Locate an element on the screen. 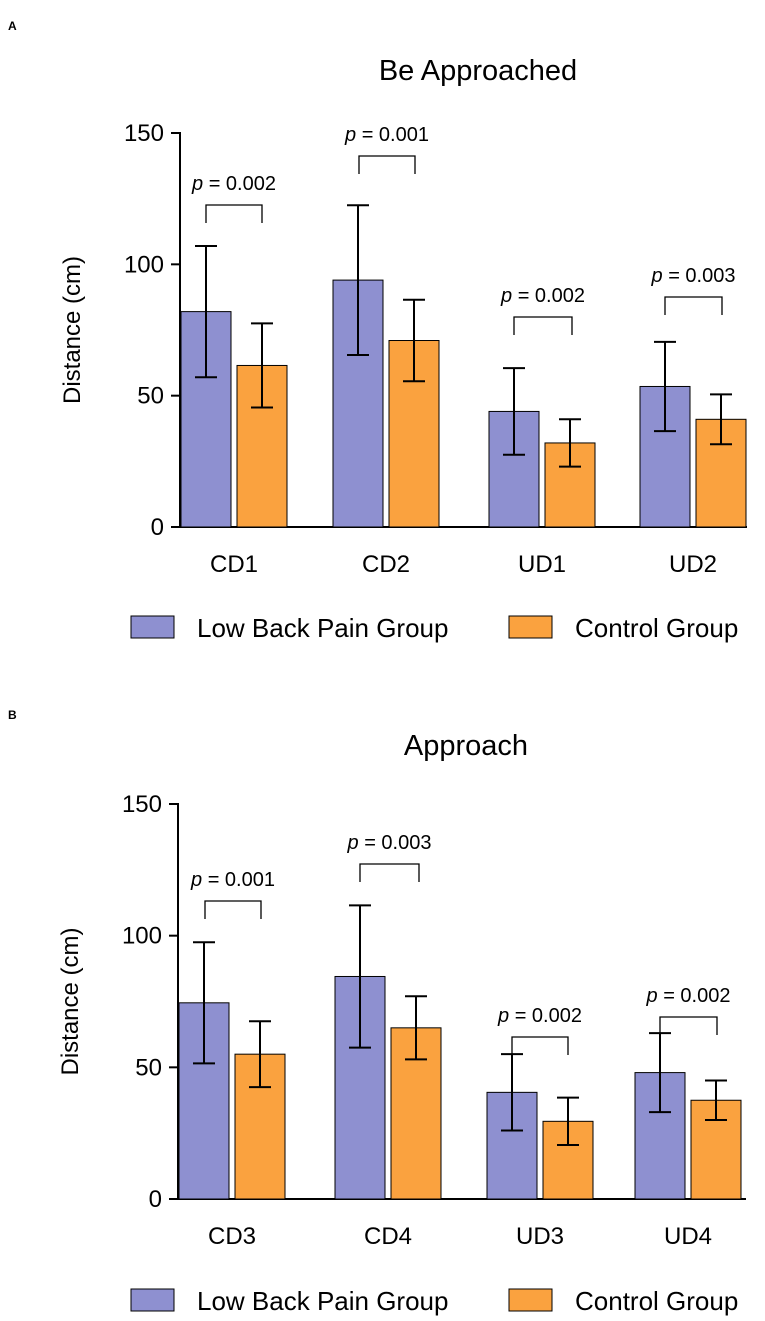  x-category-label: CD1 is located at coordinates (234, 564).